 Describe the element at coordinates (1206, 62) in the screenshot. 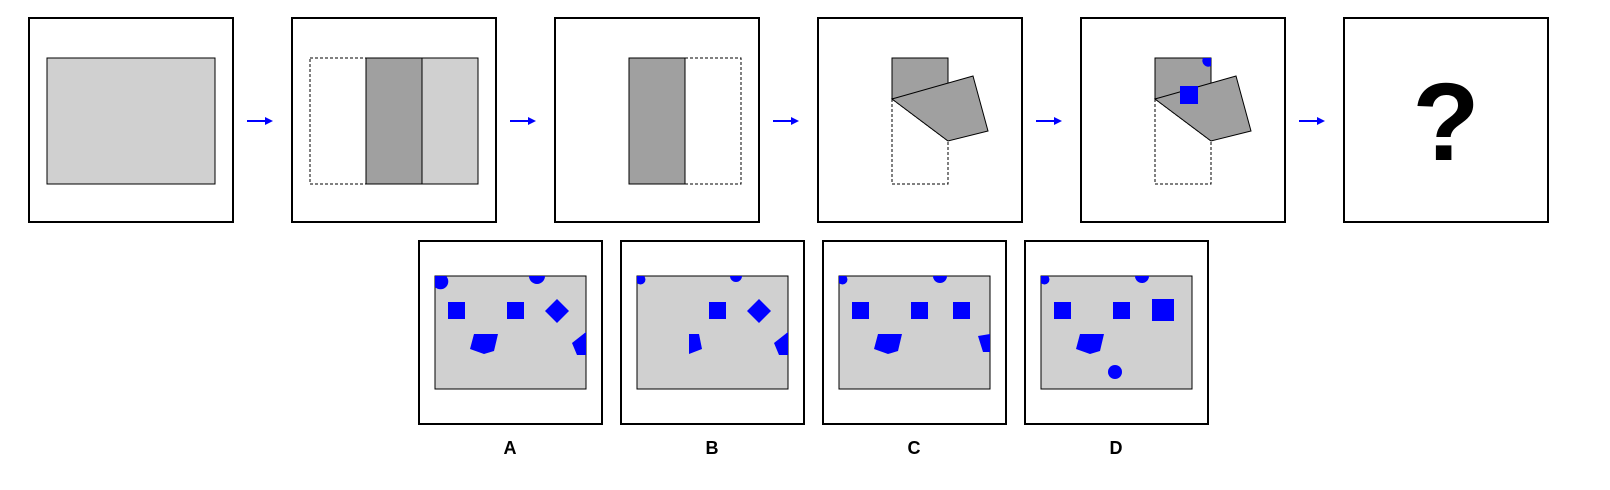

I see `half-circle-hole` at that location.